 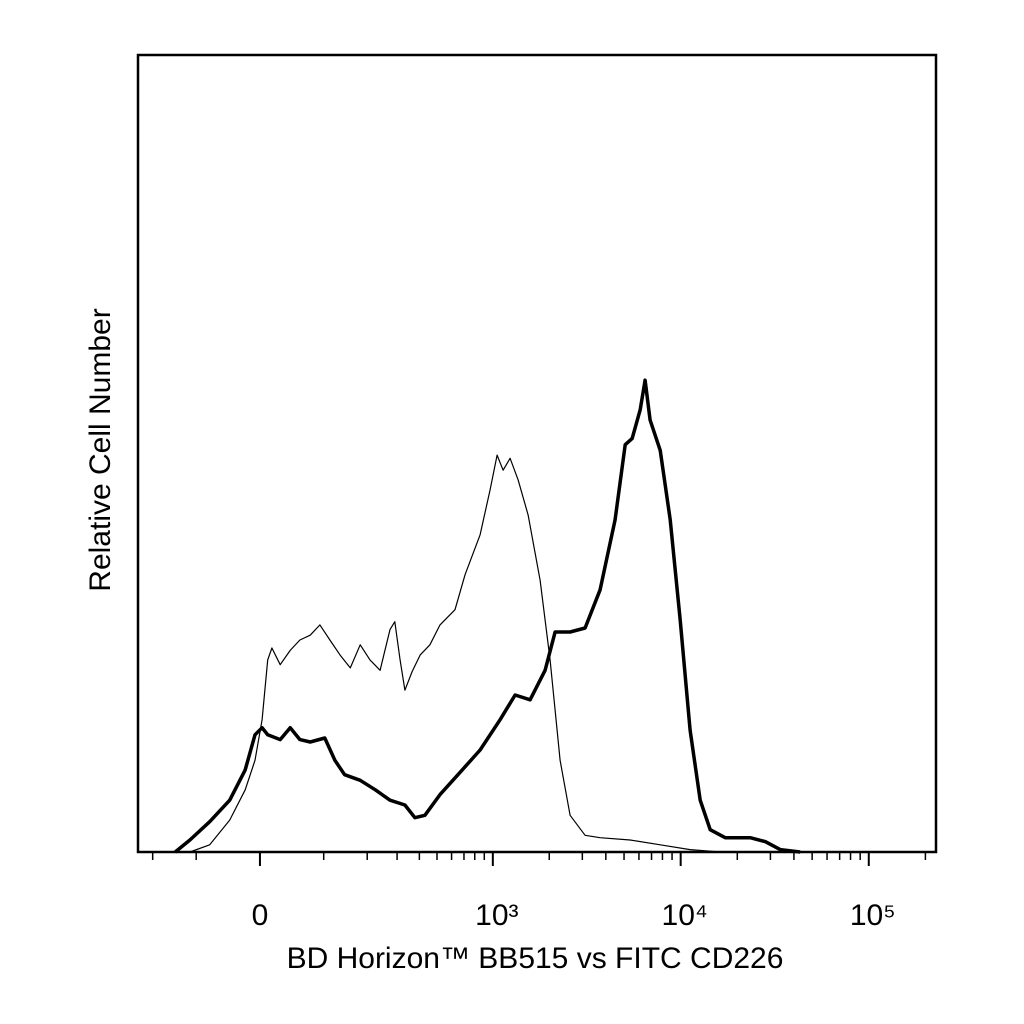 What do you see at coordinates (496, 915) in the screenshot?
I see `x-tick-label: 10³` at bounding box center [496, 915].